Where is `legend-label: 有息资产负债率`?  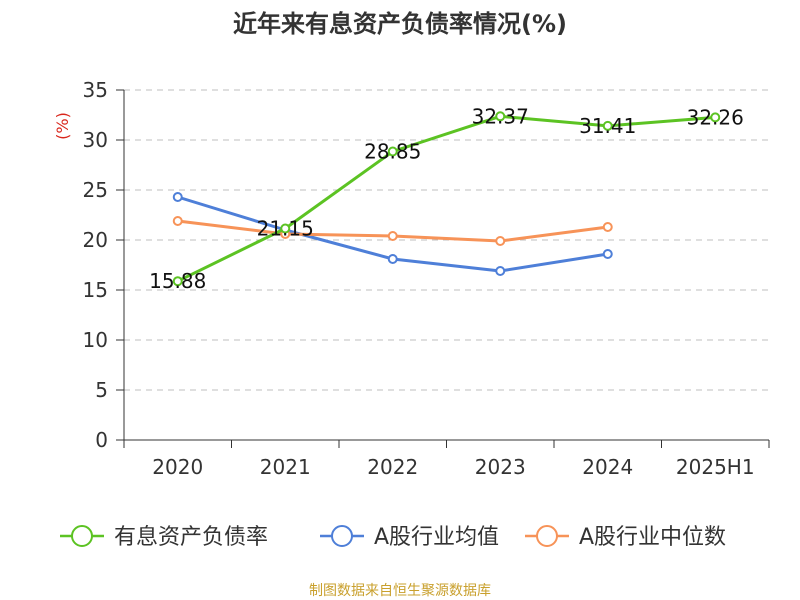 legend-label: 有息资产负债率 is located at coordinates (191, 537).